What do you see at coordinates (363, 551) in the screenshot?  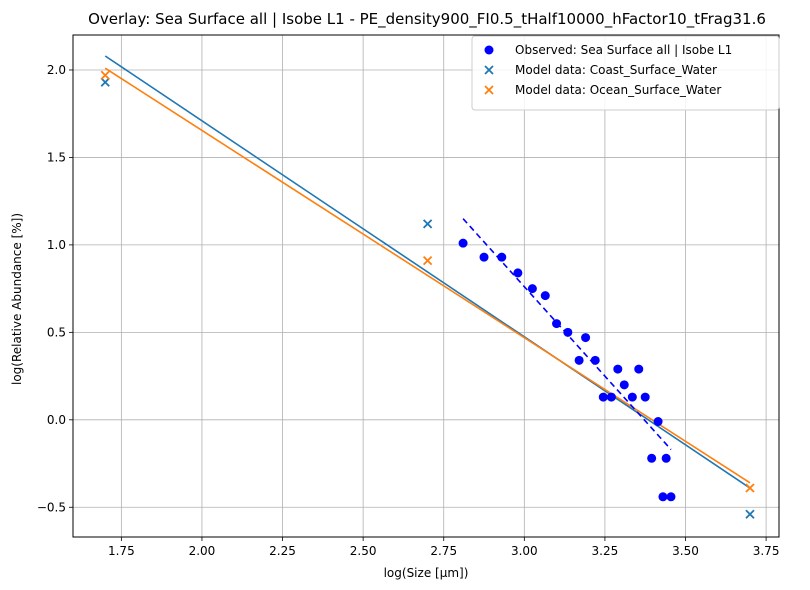 I see `x-tick-label: 2.50` at bounding box center [363, 551].